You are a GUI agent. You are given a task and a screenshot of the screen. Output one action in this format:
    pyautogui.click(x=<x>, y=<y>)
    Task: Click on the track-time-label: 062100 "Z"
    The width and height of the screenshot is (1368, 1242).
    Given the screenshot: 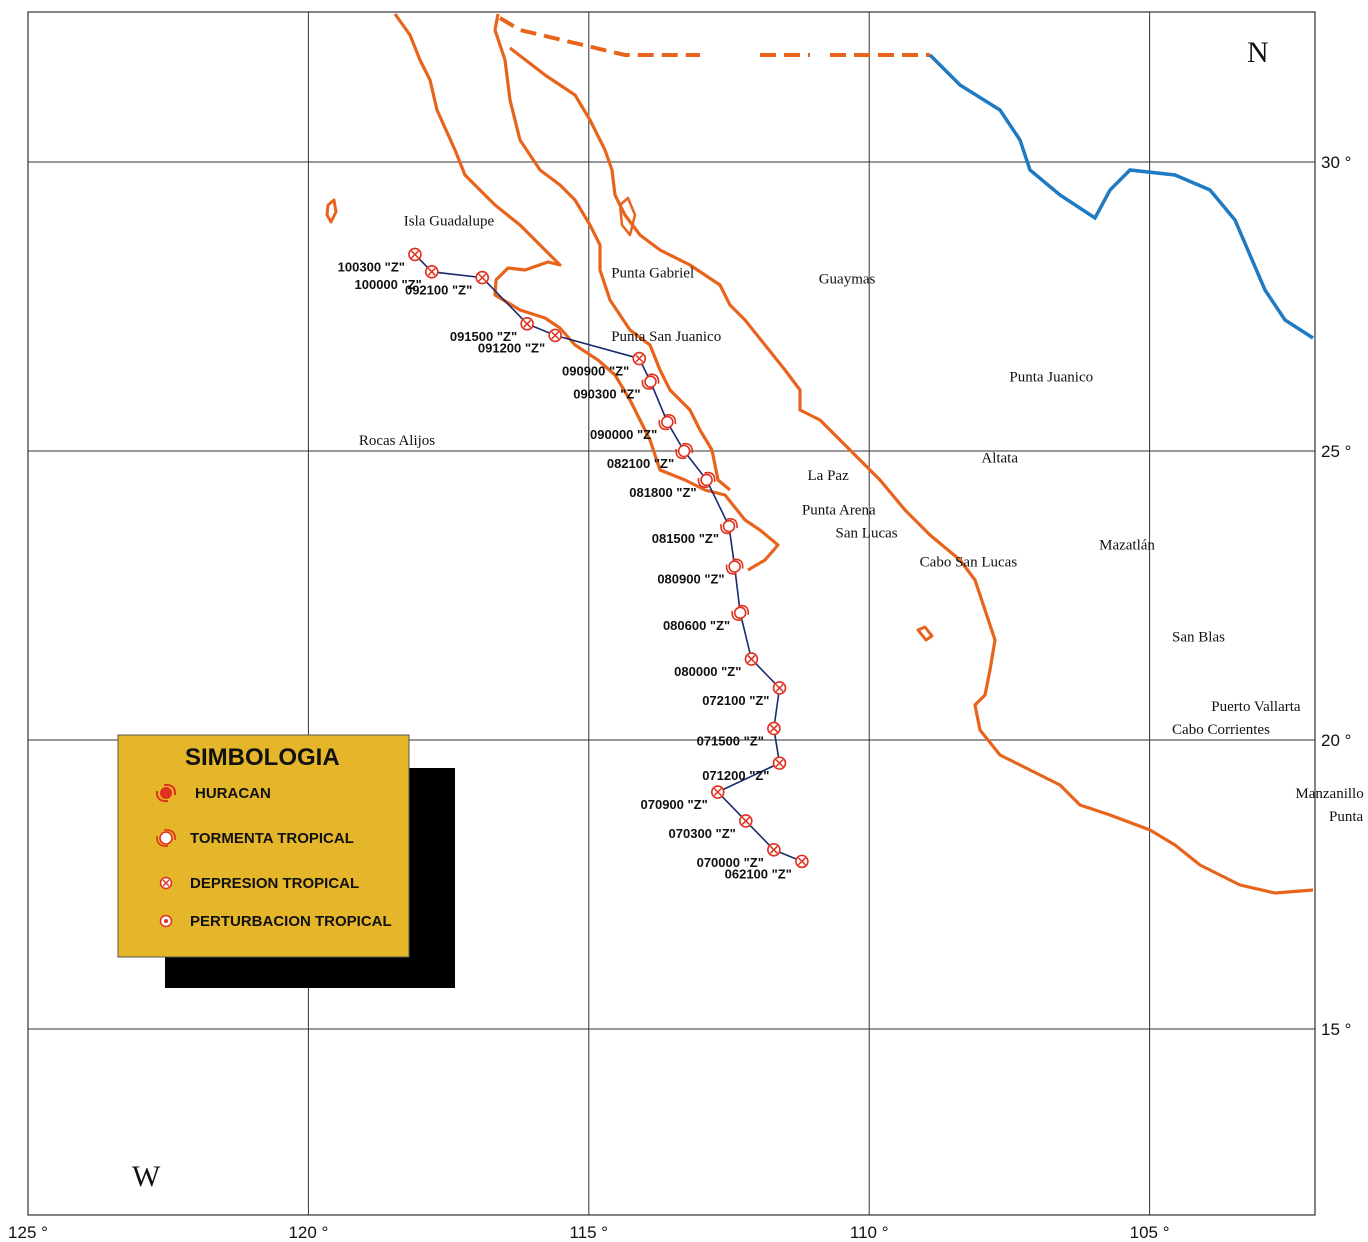 What is the action you would take?
    pyautogui.click(x=758, y=873)
    